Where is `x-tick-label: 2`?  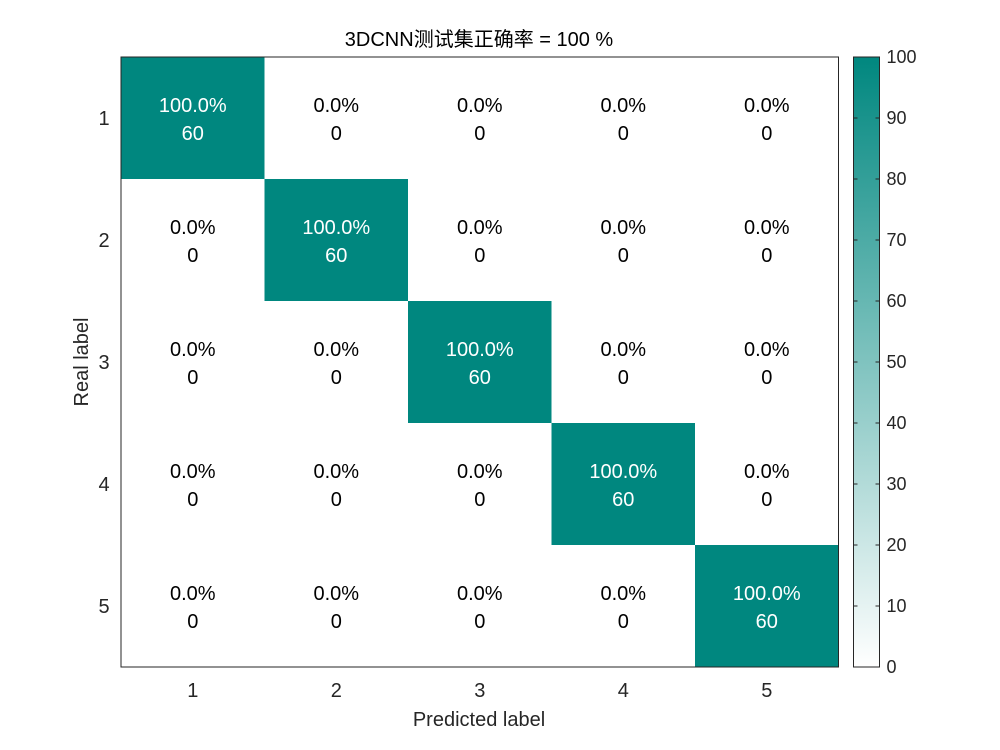
x-tick-label: 2 is located at coordinates (336, 691).